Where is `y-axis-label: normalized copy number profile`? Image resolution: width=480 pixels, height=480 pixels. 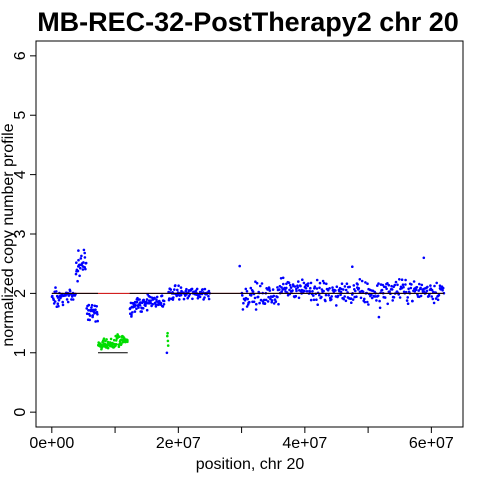 y-axis-label: normalized copy number profile is located at coordinates (8, 234).